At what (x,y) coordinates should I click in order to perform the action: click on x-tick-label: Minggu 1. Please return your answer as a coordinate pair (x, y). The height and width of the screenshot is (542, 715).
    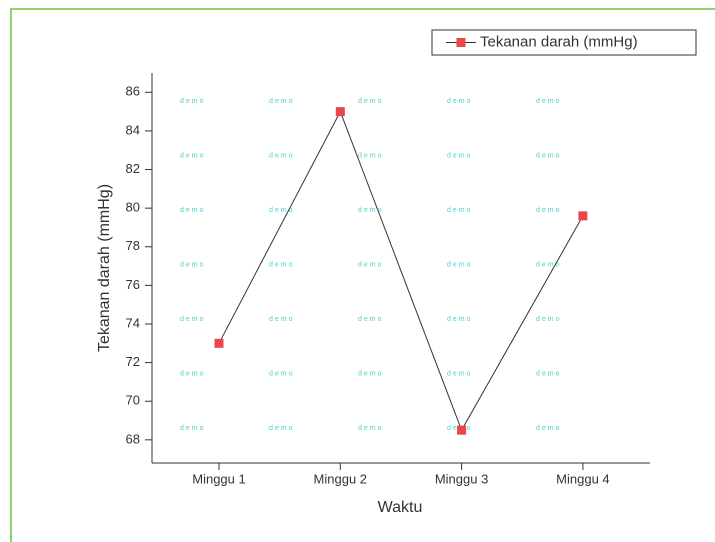
    Looking at the image, I should click on (218, 478).